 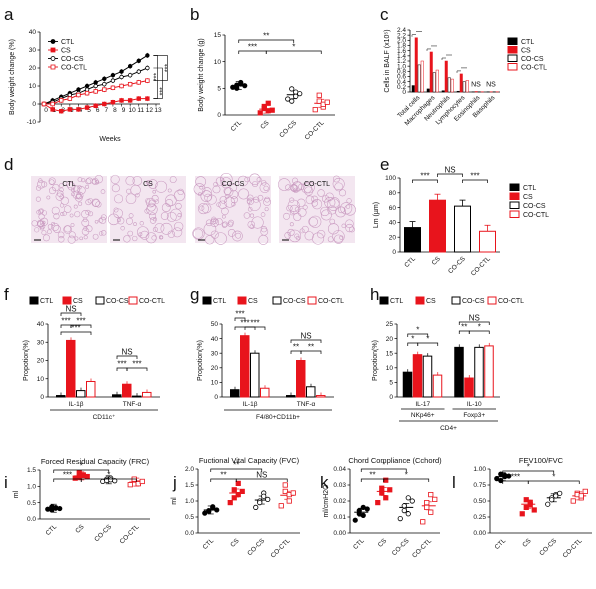 I want to click on panel-label: h, so click(x=374, y=294).